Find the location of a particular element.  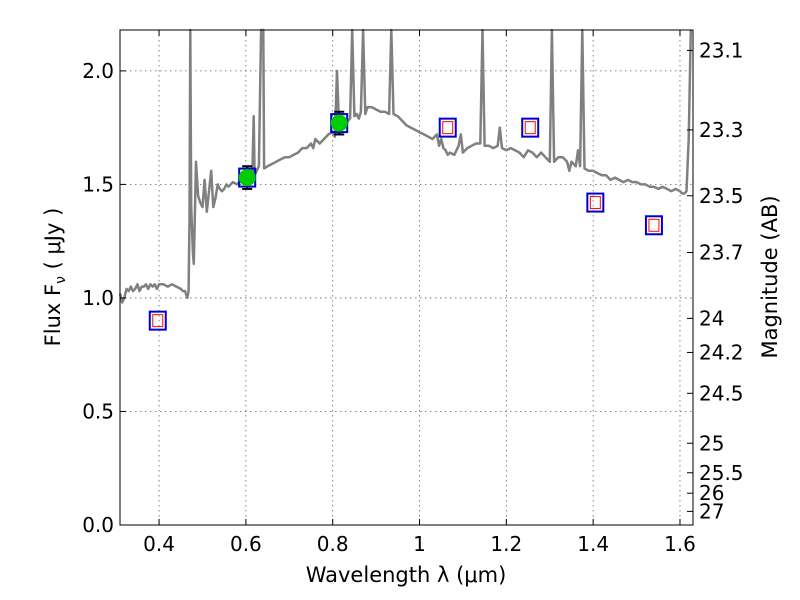

y2-tick-label: 23.7 is located at coordinates (721, 253).